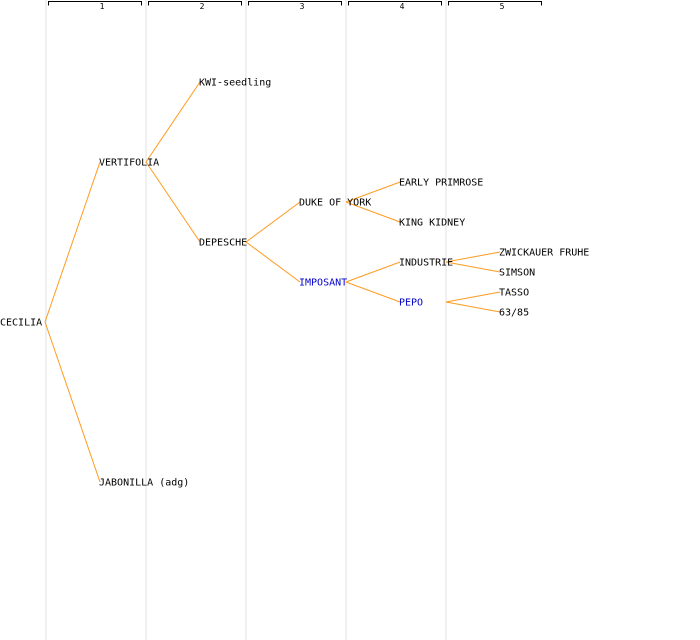  What do you see at coordinates (72, 402) in the screenshot?
I see `edge-cecilia-jabonilla` at bounding box center [72, 402].